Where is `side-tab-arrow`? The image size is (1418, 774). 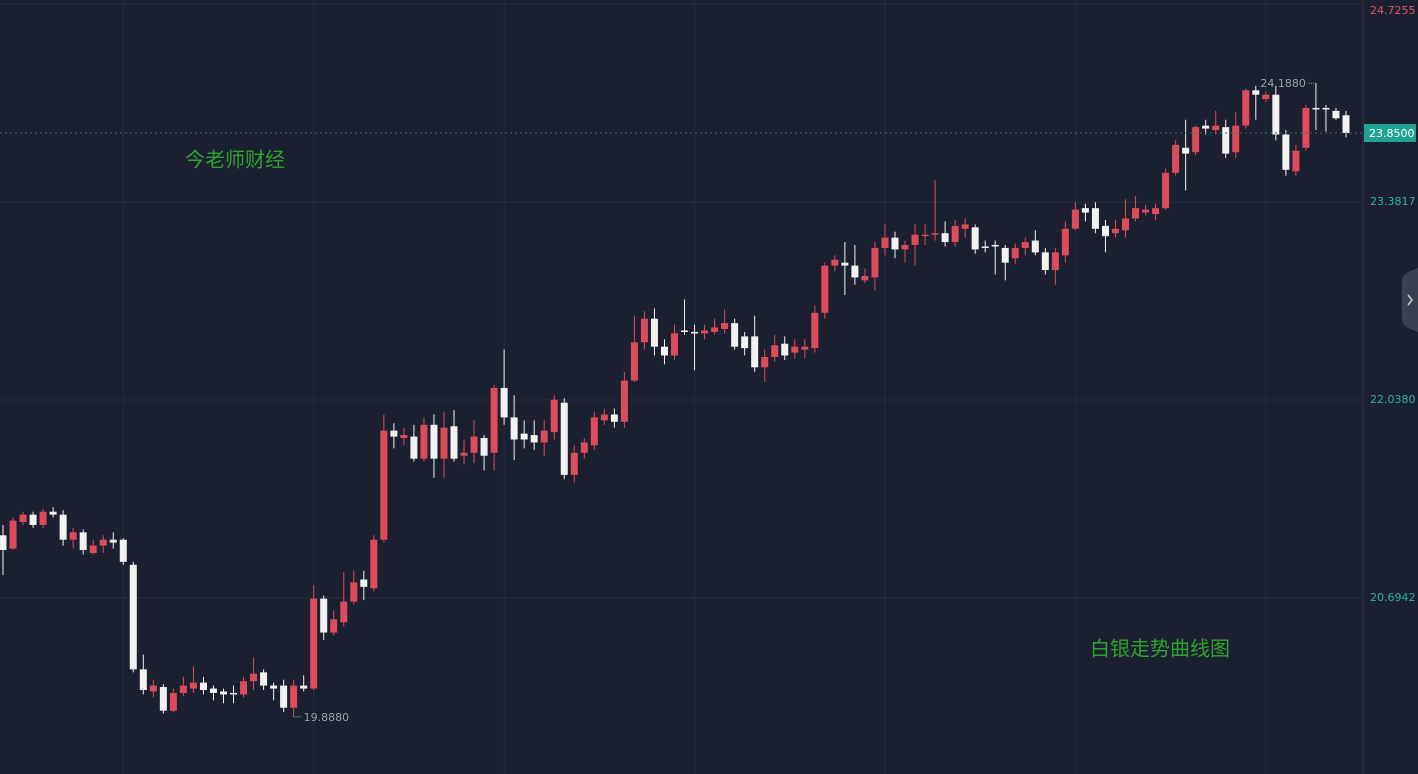 side-tab-arrow is located at coordinates (1410, 300).